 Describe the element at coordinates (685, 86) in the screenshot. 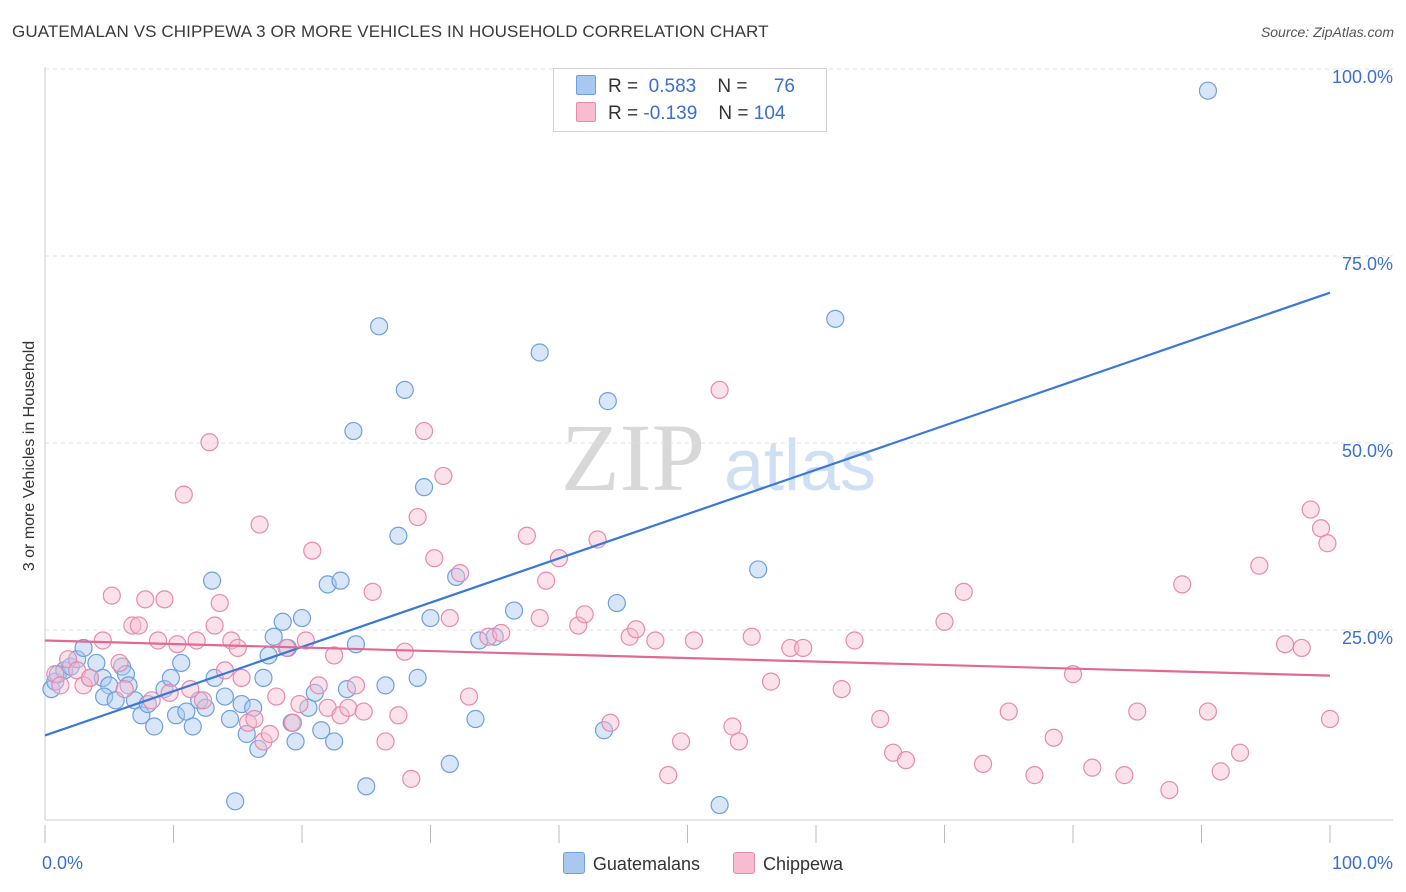

I see `stats-legend-row-guatemalans: R = 0.583 N = 76` at that location.